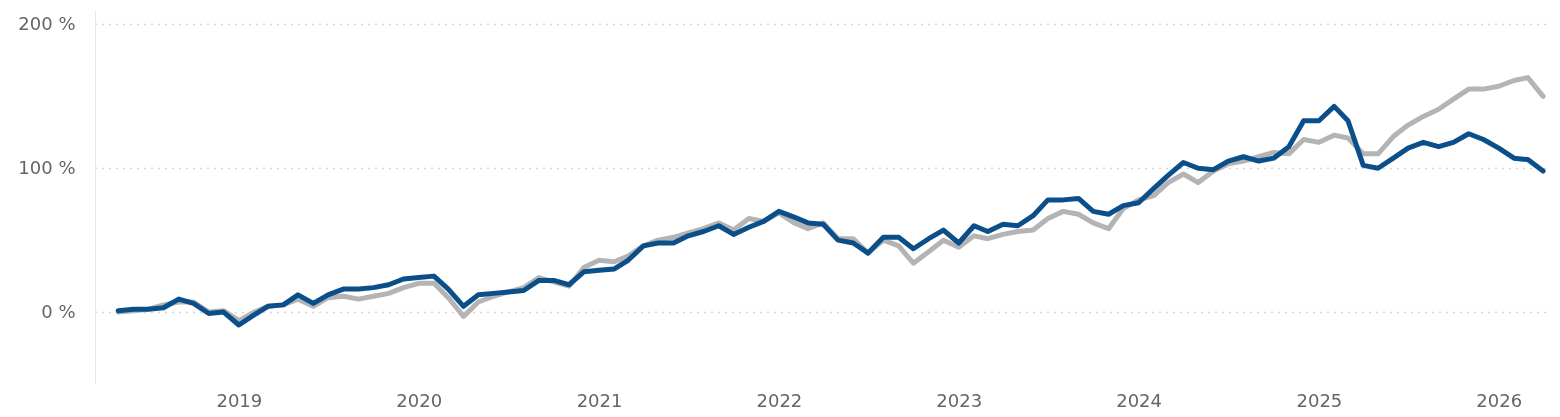 This screenshot has height=417, width=1560. I want to click on x-tick-label: 2024, so click(1139, 400).